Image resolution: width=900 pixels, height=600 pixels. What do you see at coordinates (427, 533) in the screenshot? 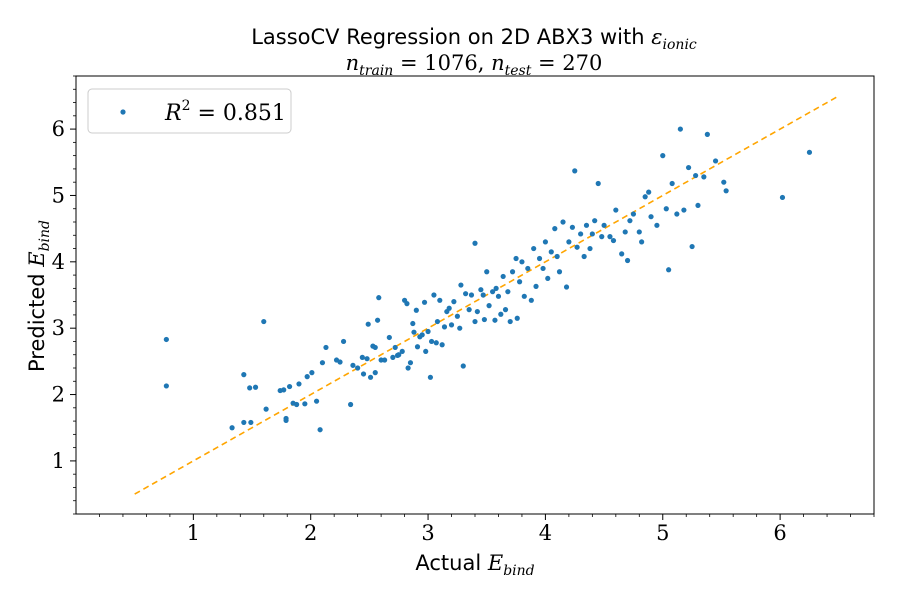
I see `x-tick-label: 3` at bounding box center [427, 533].